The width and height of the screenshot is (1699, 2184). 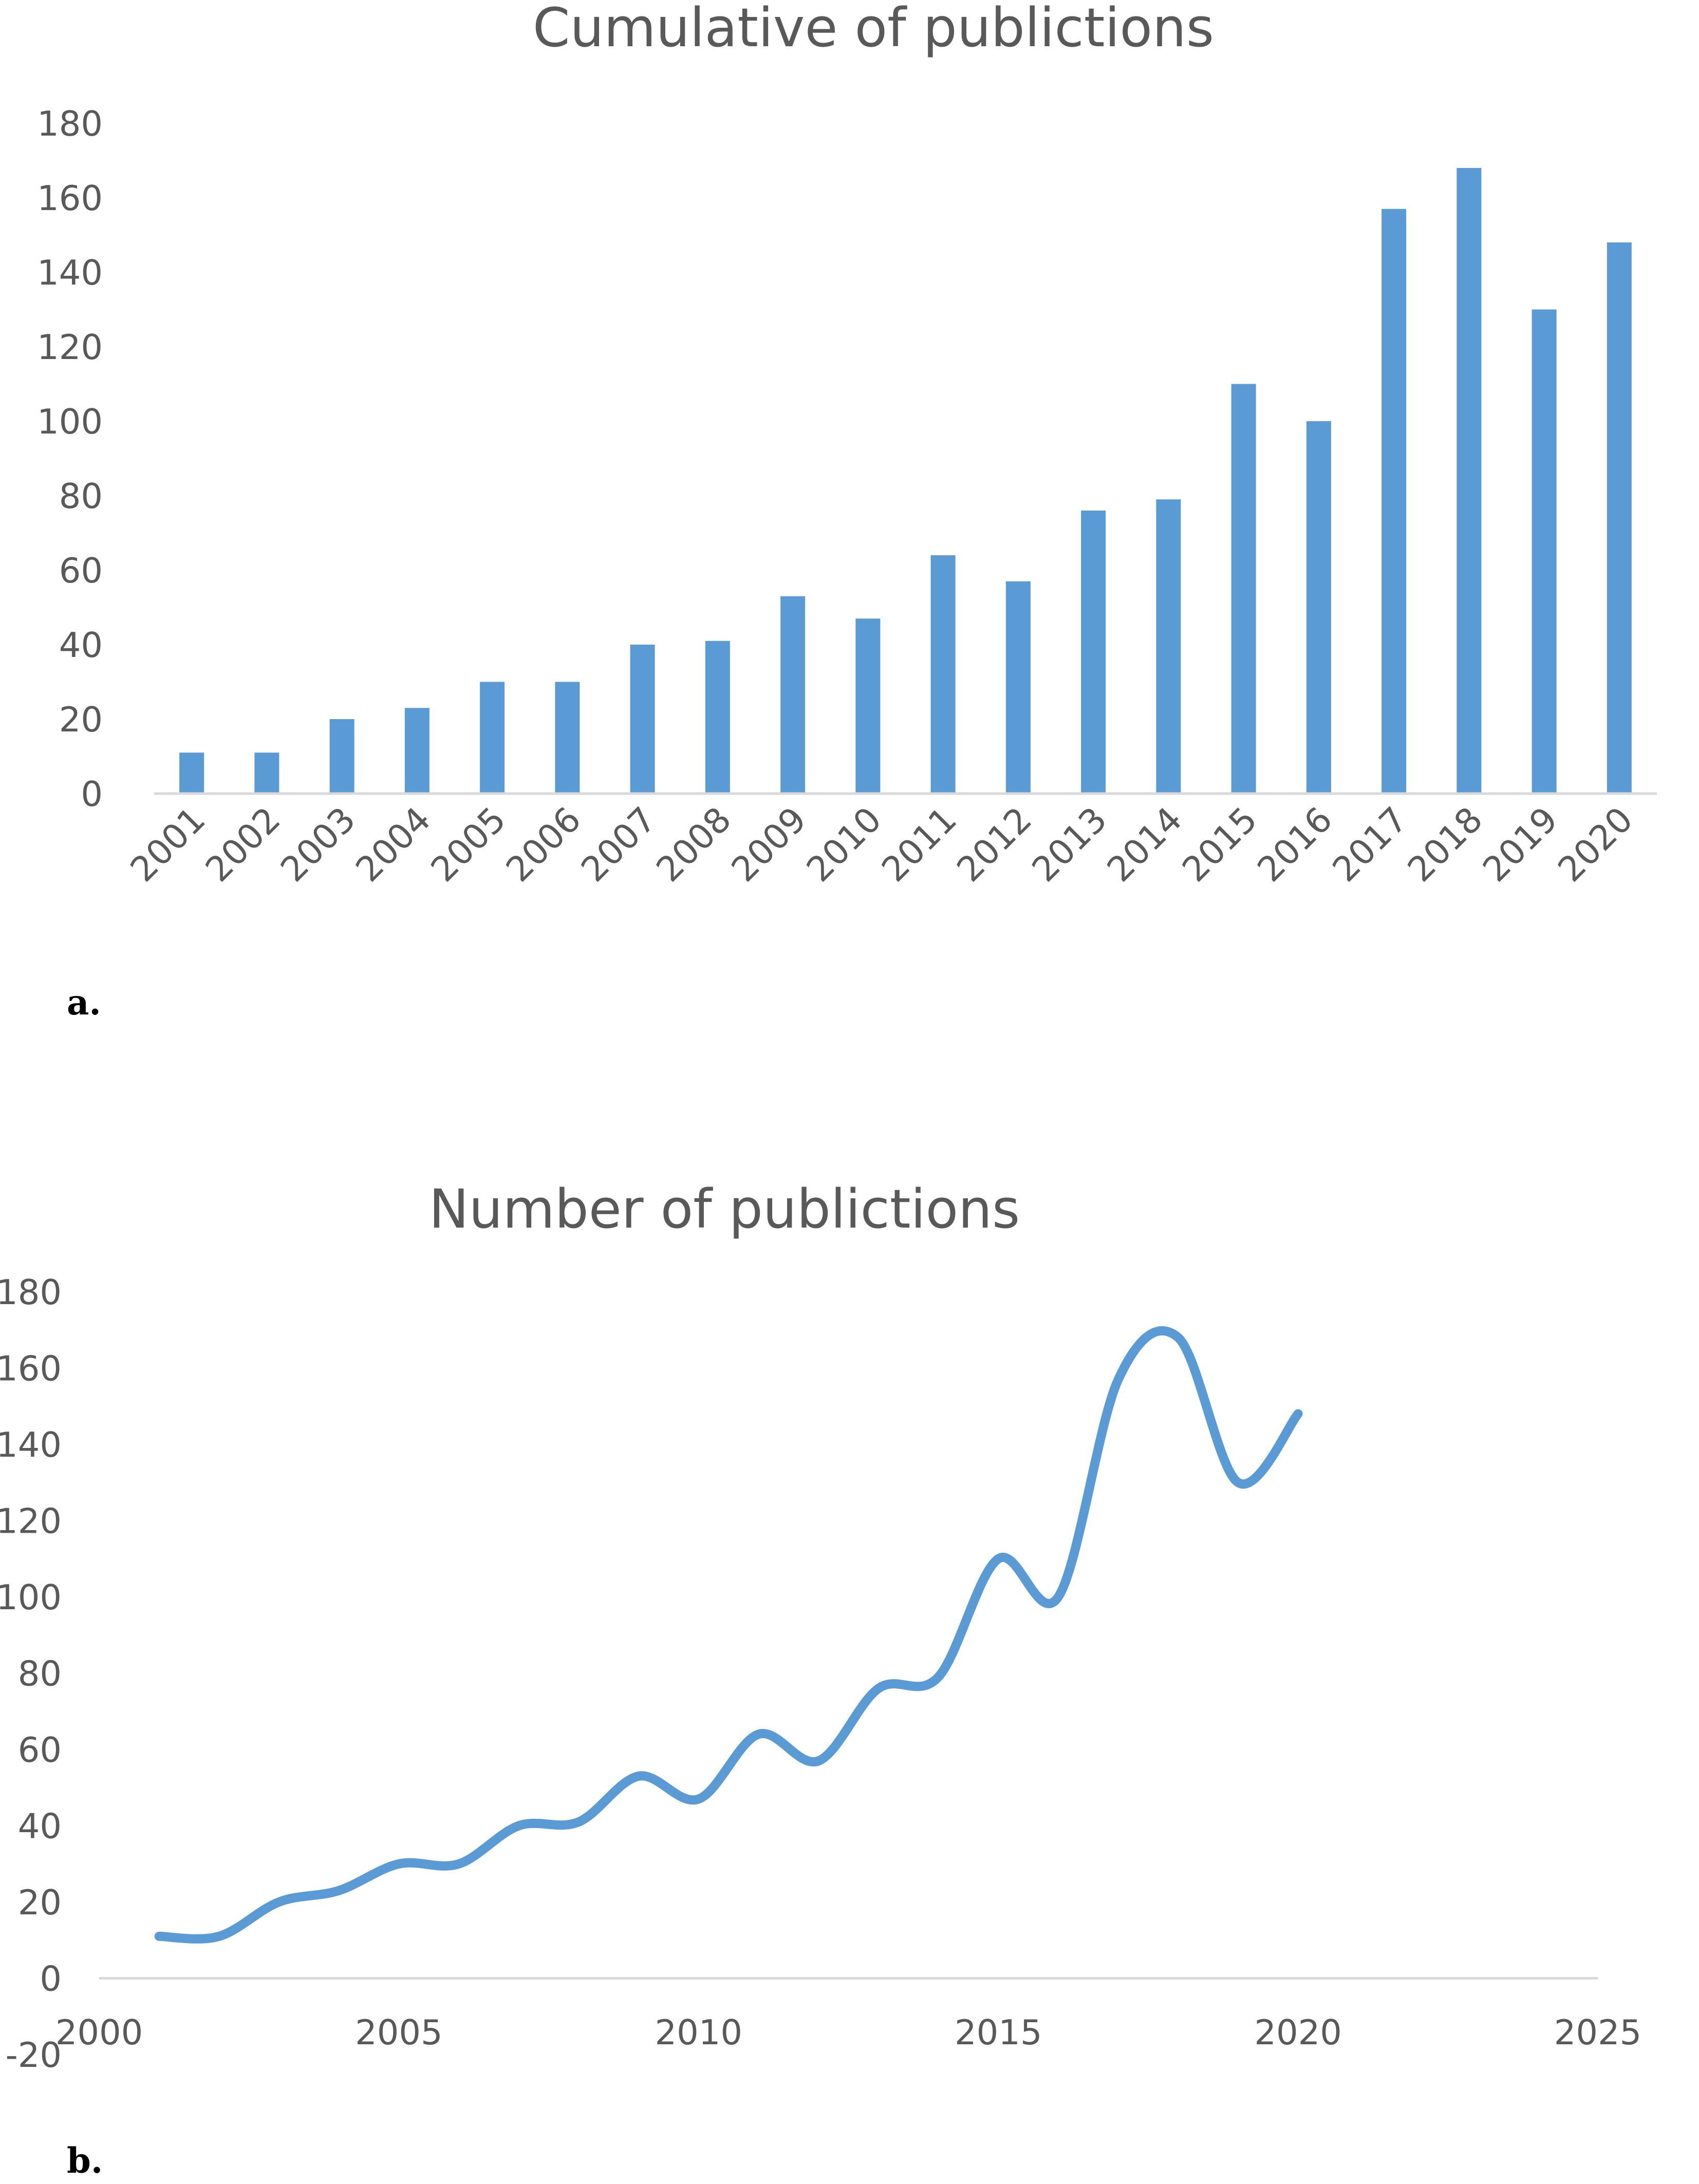 I want to click on x-tick-label: 2007, so click(x=618, y=844).